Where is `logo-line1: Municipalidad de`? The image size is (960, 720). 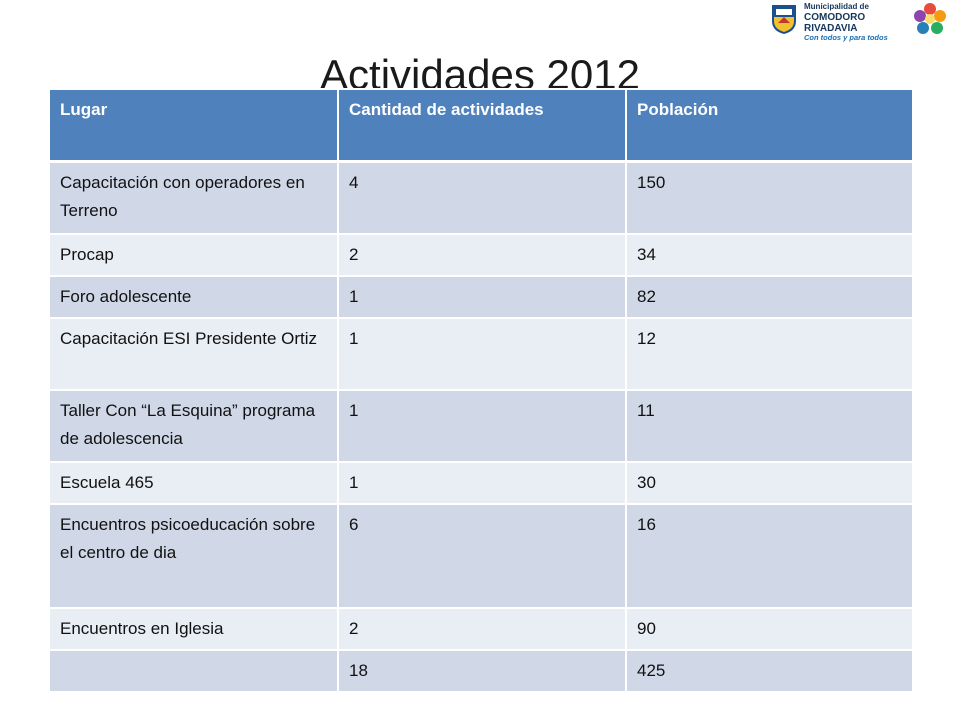 logo-line1: Municipalidad de is located at coordinates (836, 6).